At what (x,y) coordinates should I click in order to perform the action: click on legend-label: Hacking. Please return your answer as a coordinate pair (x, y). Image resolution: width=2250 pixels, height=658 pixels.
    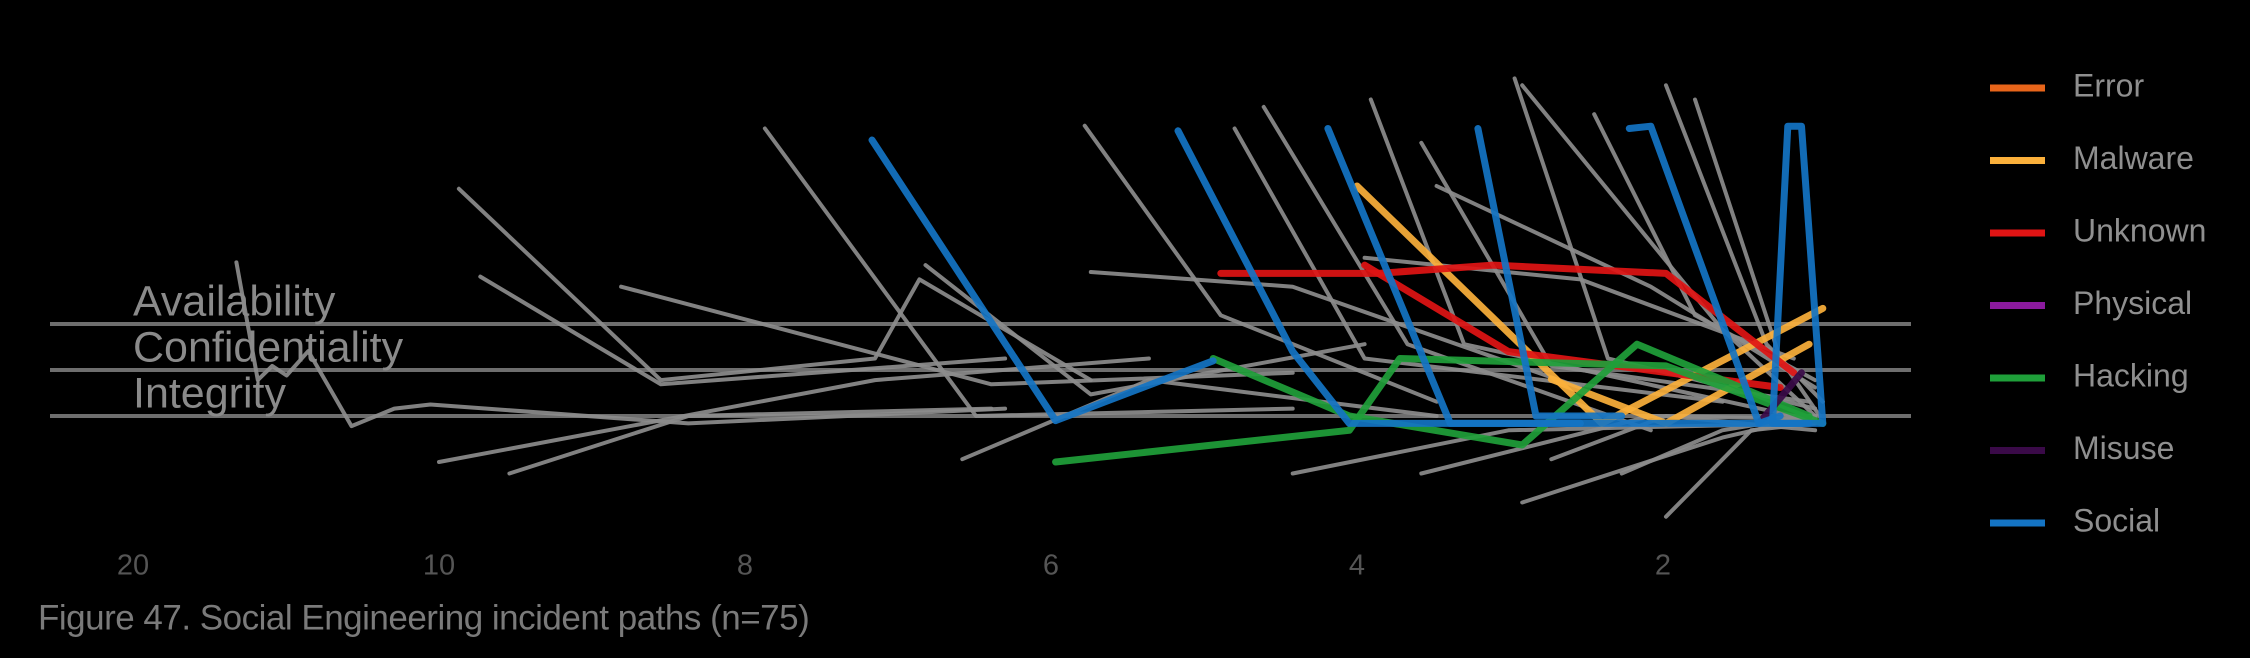
    Looking at the image, I should click on (2131, 375).